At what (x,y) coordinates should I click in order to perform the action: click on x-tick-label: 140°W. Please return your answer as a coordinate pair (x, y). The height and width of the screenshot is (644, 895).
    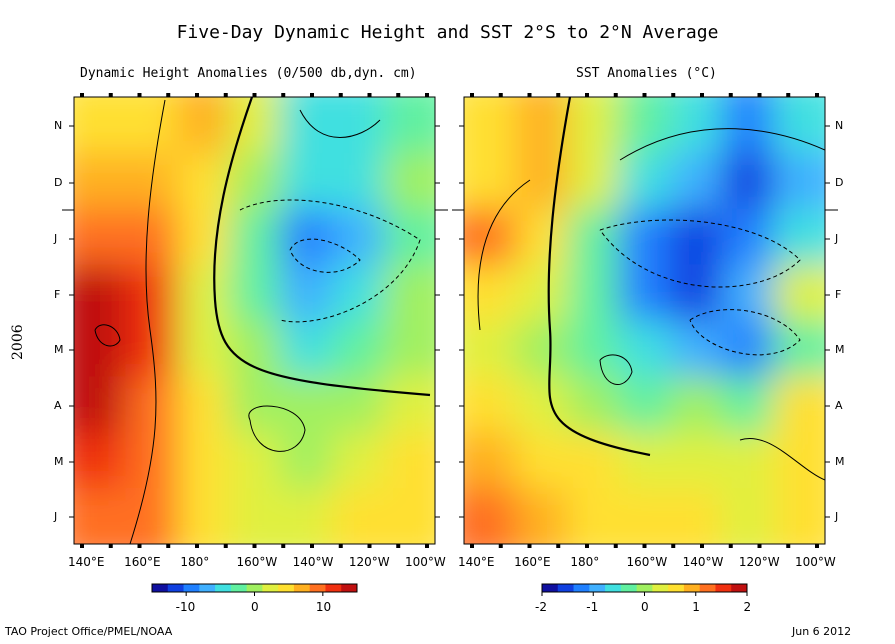
    Looking at the image, I should click on (703, 562).